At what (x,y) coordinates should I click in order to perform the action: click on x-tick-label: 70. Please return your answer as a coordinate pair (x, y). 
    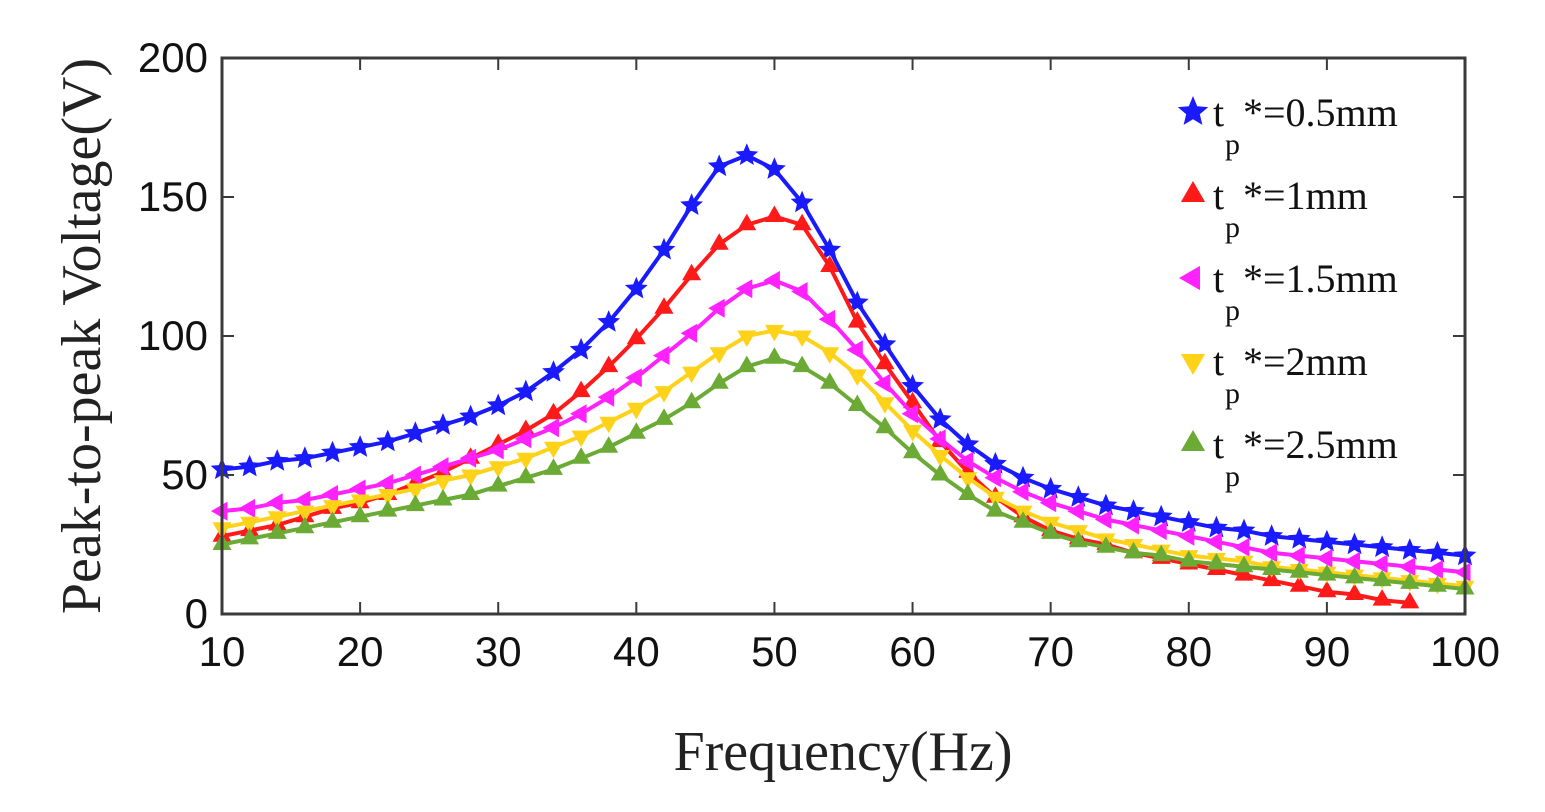
    Looking at the image, I should click on (1050, 651).